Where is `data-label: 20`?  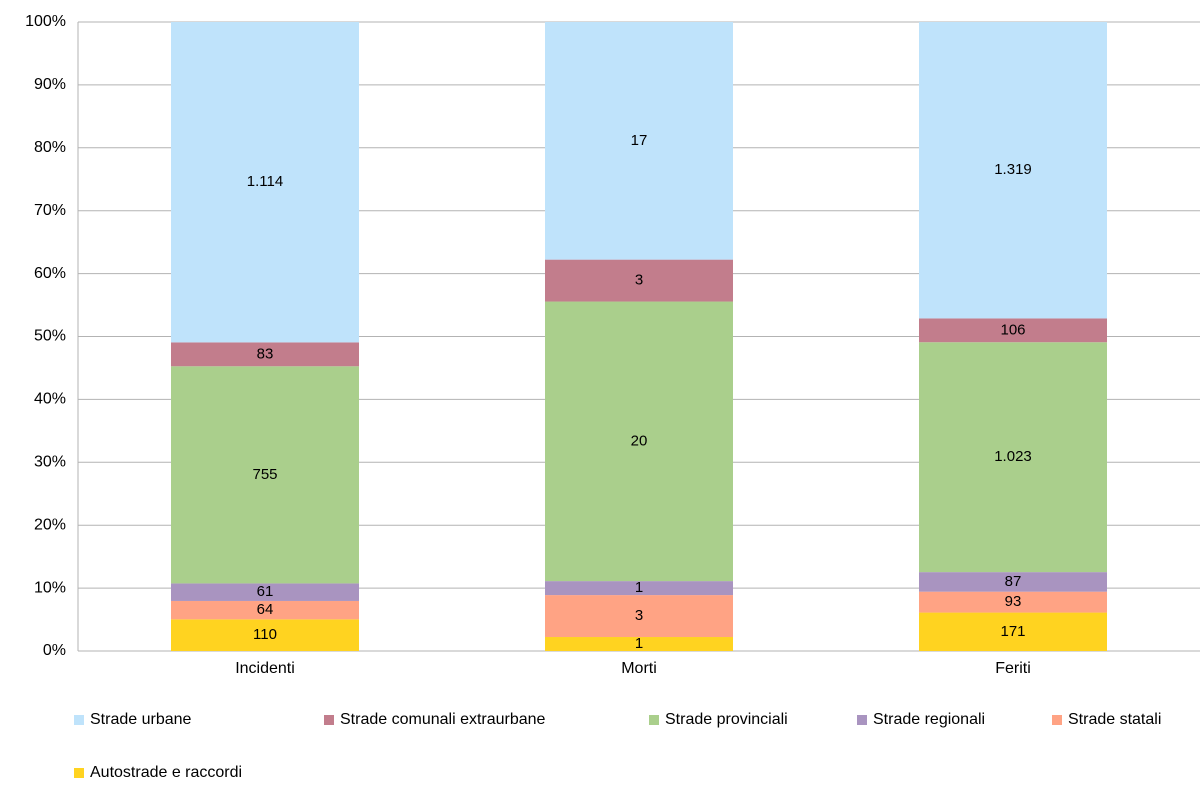 data-label: 20 is located at coordinates (639, 440).